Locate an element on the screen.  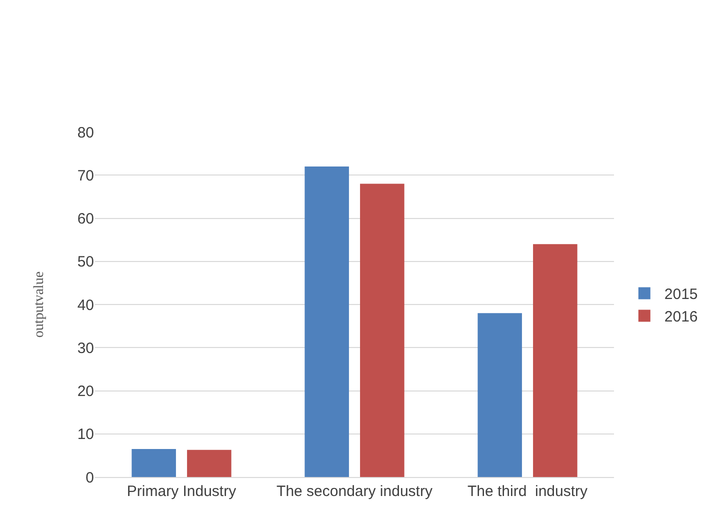
y-tick-label: 40 is located at coordinates (85, 305).